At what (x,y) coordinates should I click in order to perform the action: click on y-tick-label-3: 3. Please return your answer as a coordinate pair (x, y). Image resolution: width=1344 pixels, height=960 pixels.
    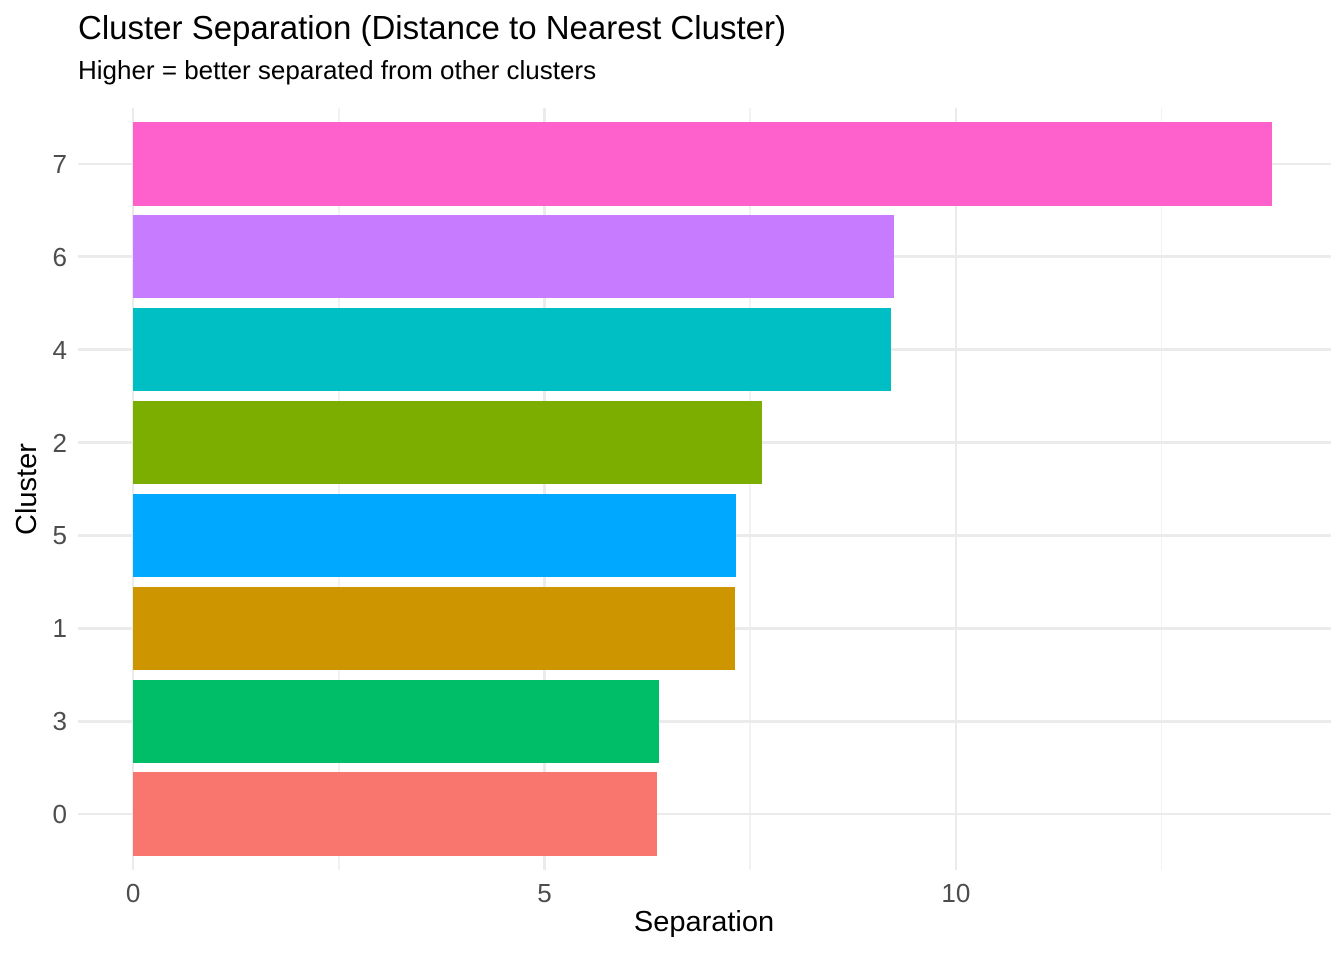
    Looking at the image, I should click on (59, 721).